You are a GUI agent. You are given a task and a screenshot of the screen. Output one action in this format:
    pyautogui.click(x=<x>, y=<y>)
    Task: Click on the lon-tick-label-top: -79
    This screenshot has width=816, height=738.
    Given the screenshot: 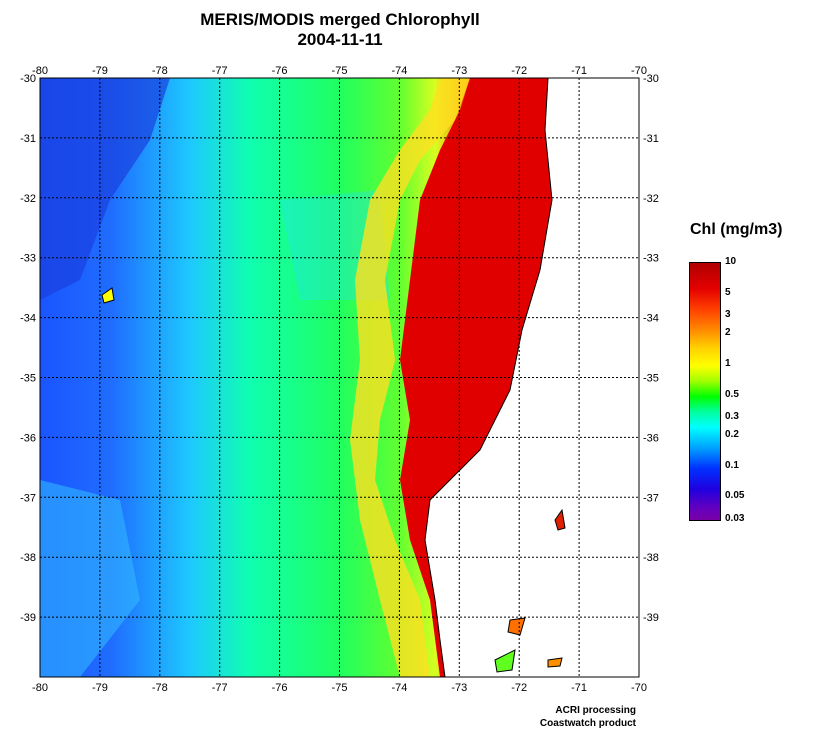 What is the action you would take?
    pyautogui.click(x=100, y=71)
    